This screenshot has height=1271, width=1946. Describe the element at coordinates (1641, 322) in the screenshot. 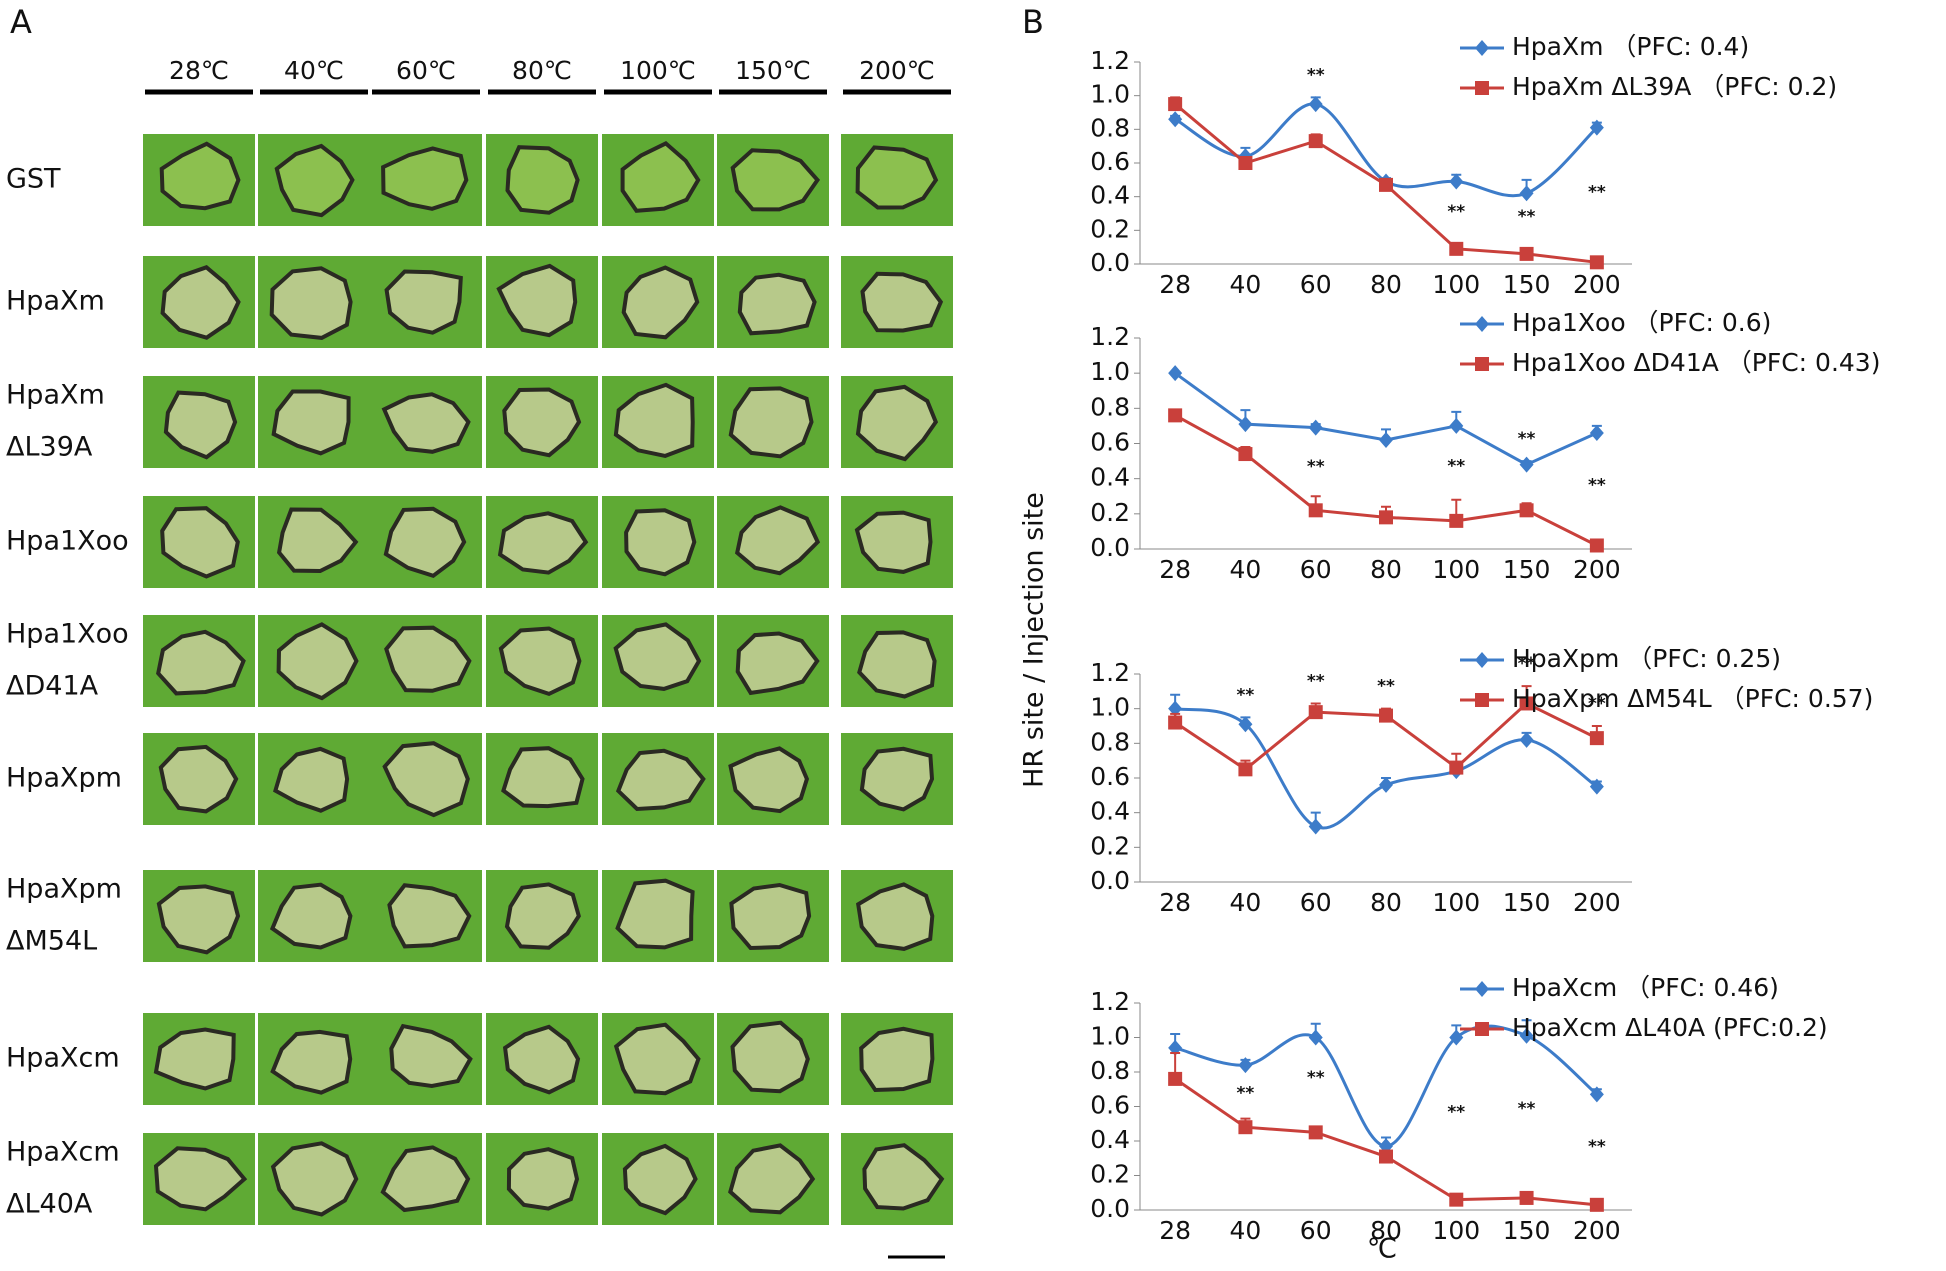

I see `legend-label: Hpa1Xoo （PFC: 0.6)` at that location.